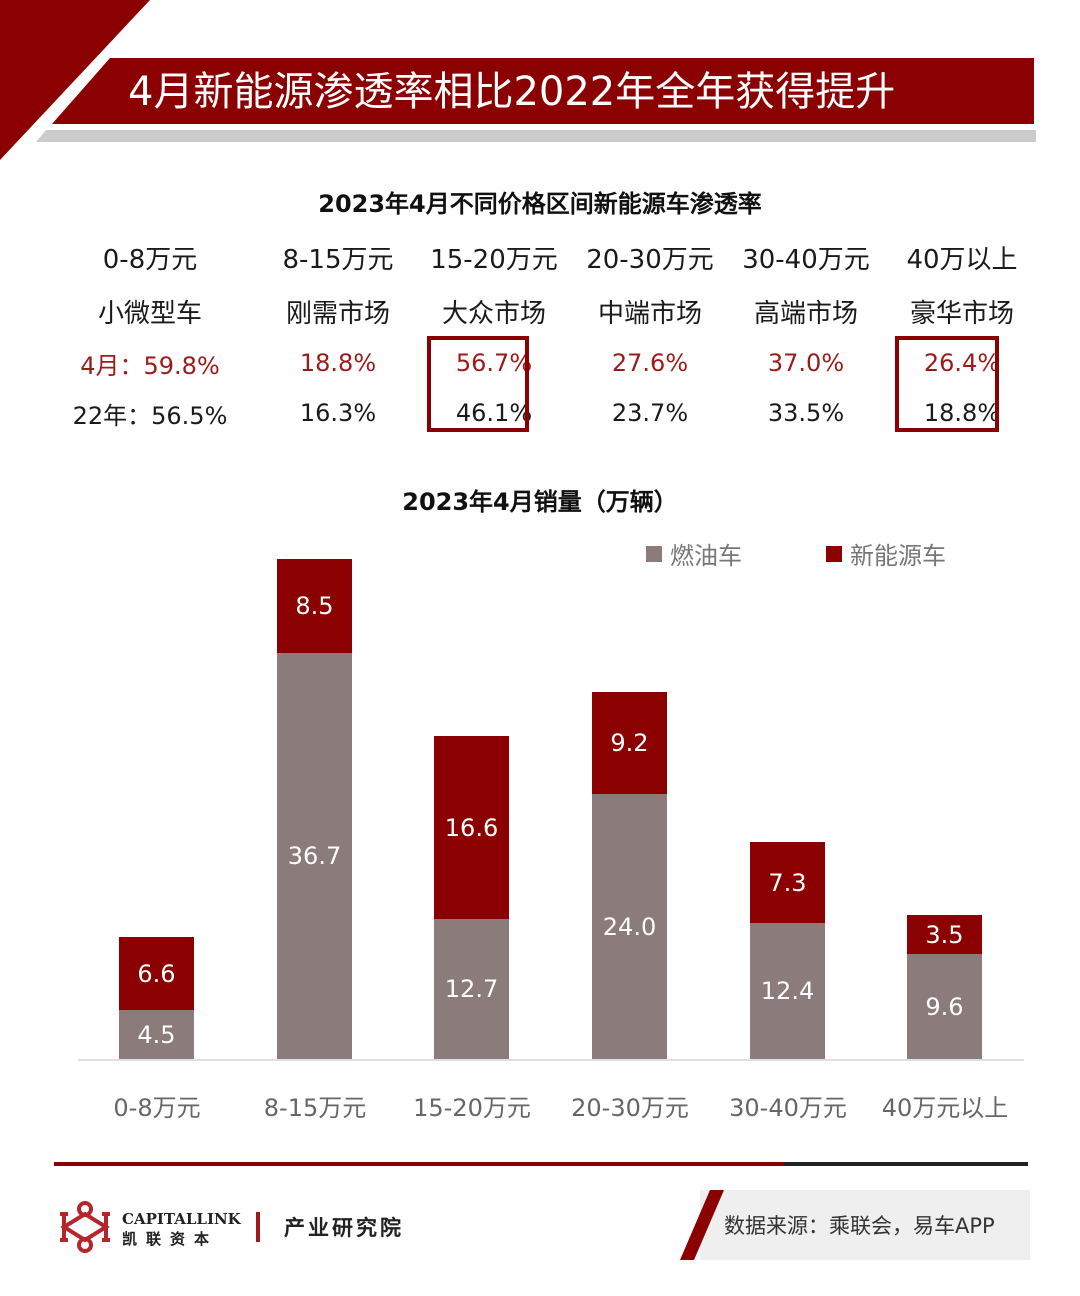  I want to click on footer-separator, so click(258, 1227).